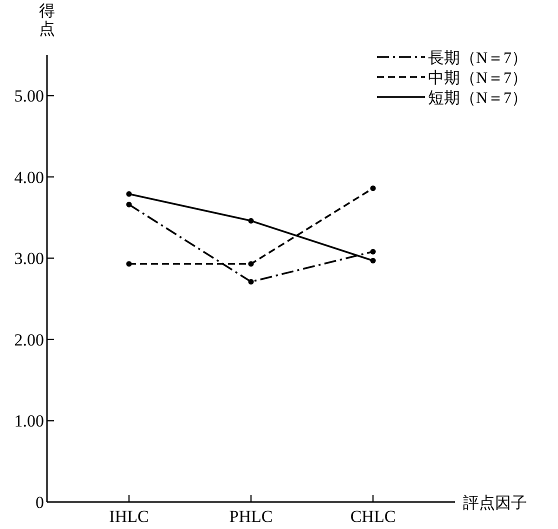 The image size is (558, 529). Describe the element at coordinates (251, 516) in the screenshot. I see `x-tick-label: PHLC` at that location.